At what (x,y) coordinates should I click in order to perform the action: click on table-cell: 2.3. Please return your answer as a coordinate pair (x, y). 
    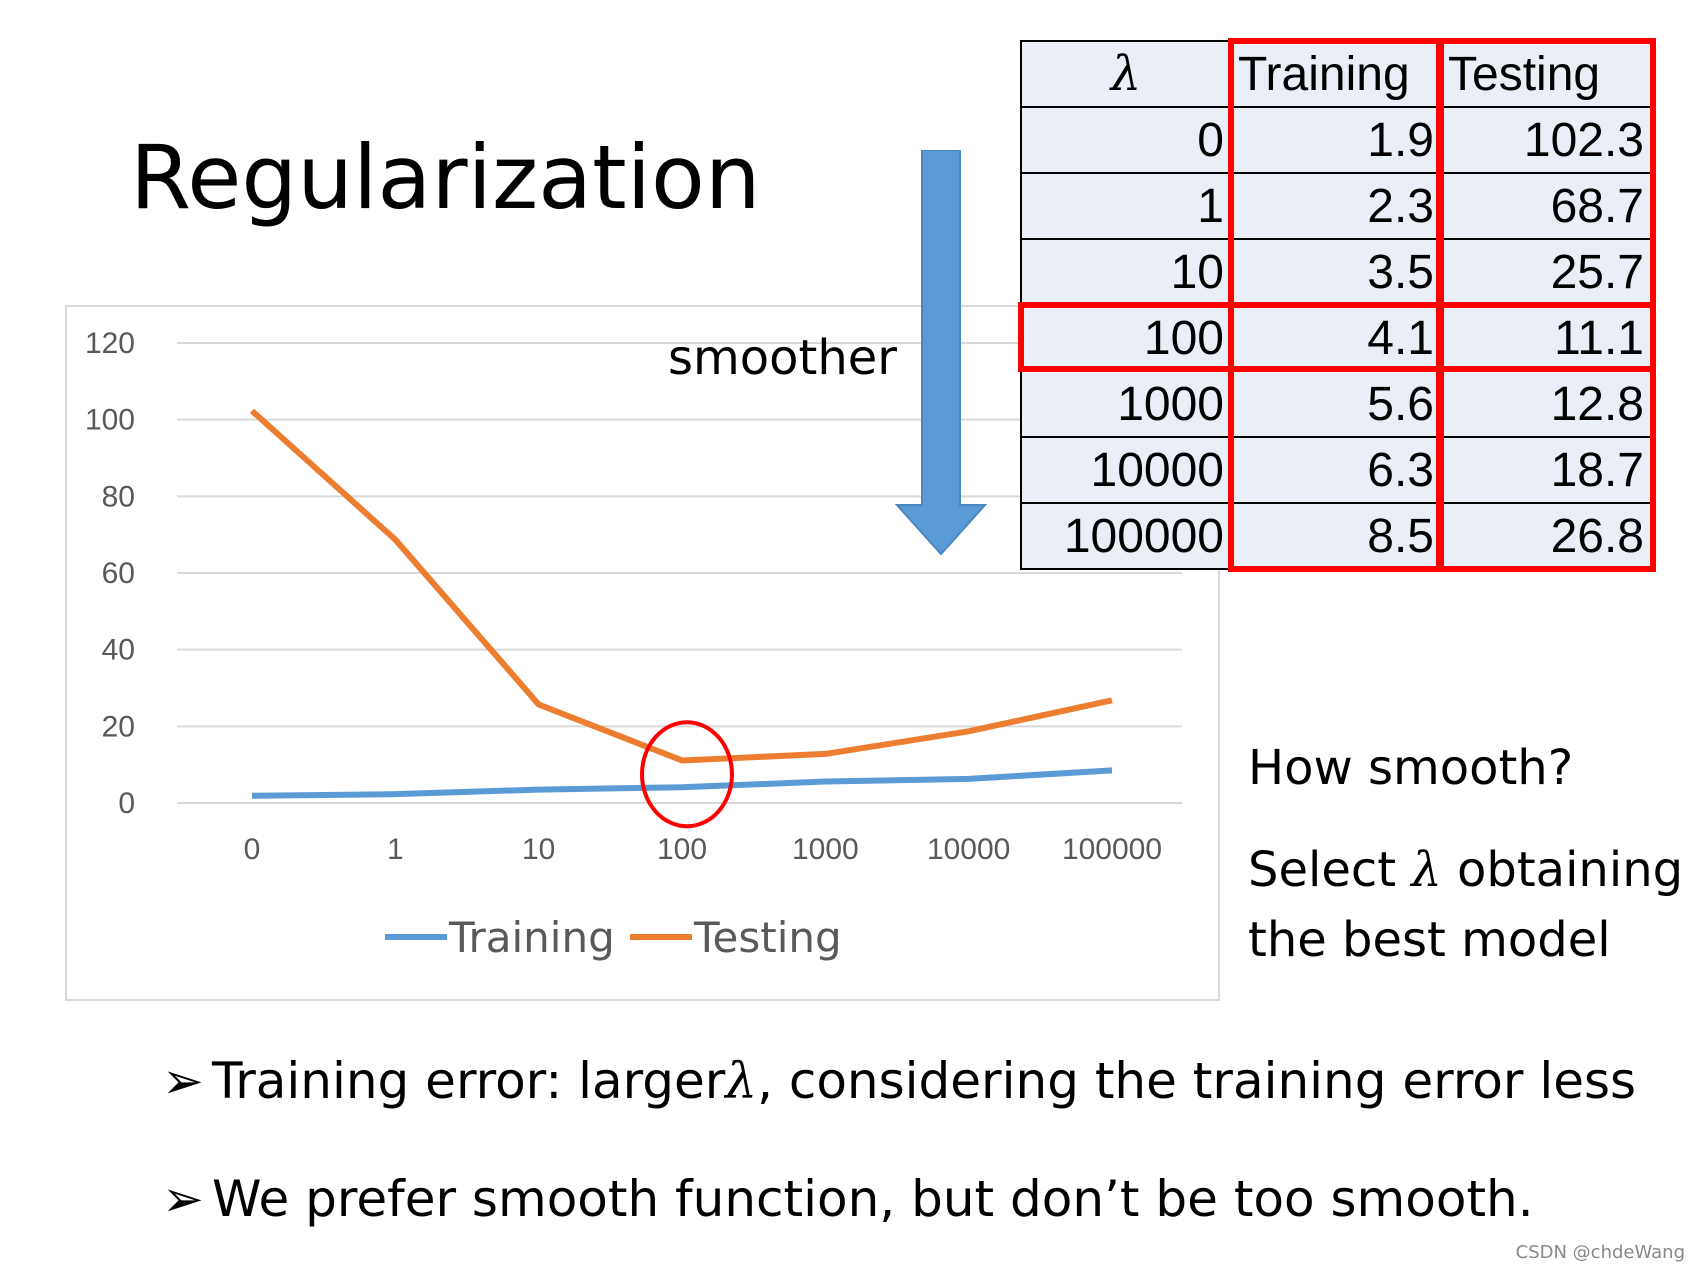
    Looking at the image, I should click on (1336, 206).